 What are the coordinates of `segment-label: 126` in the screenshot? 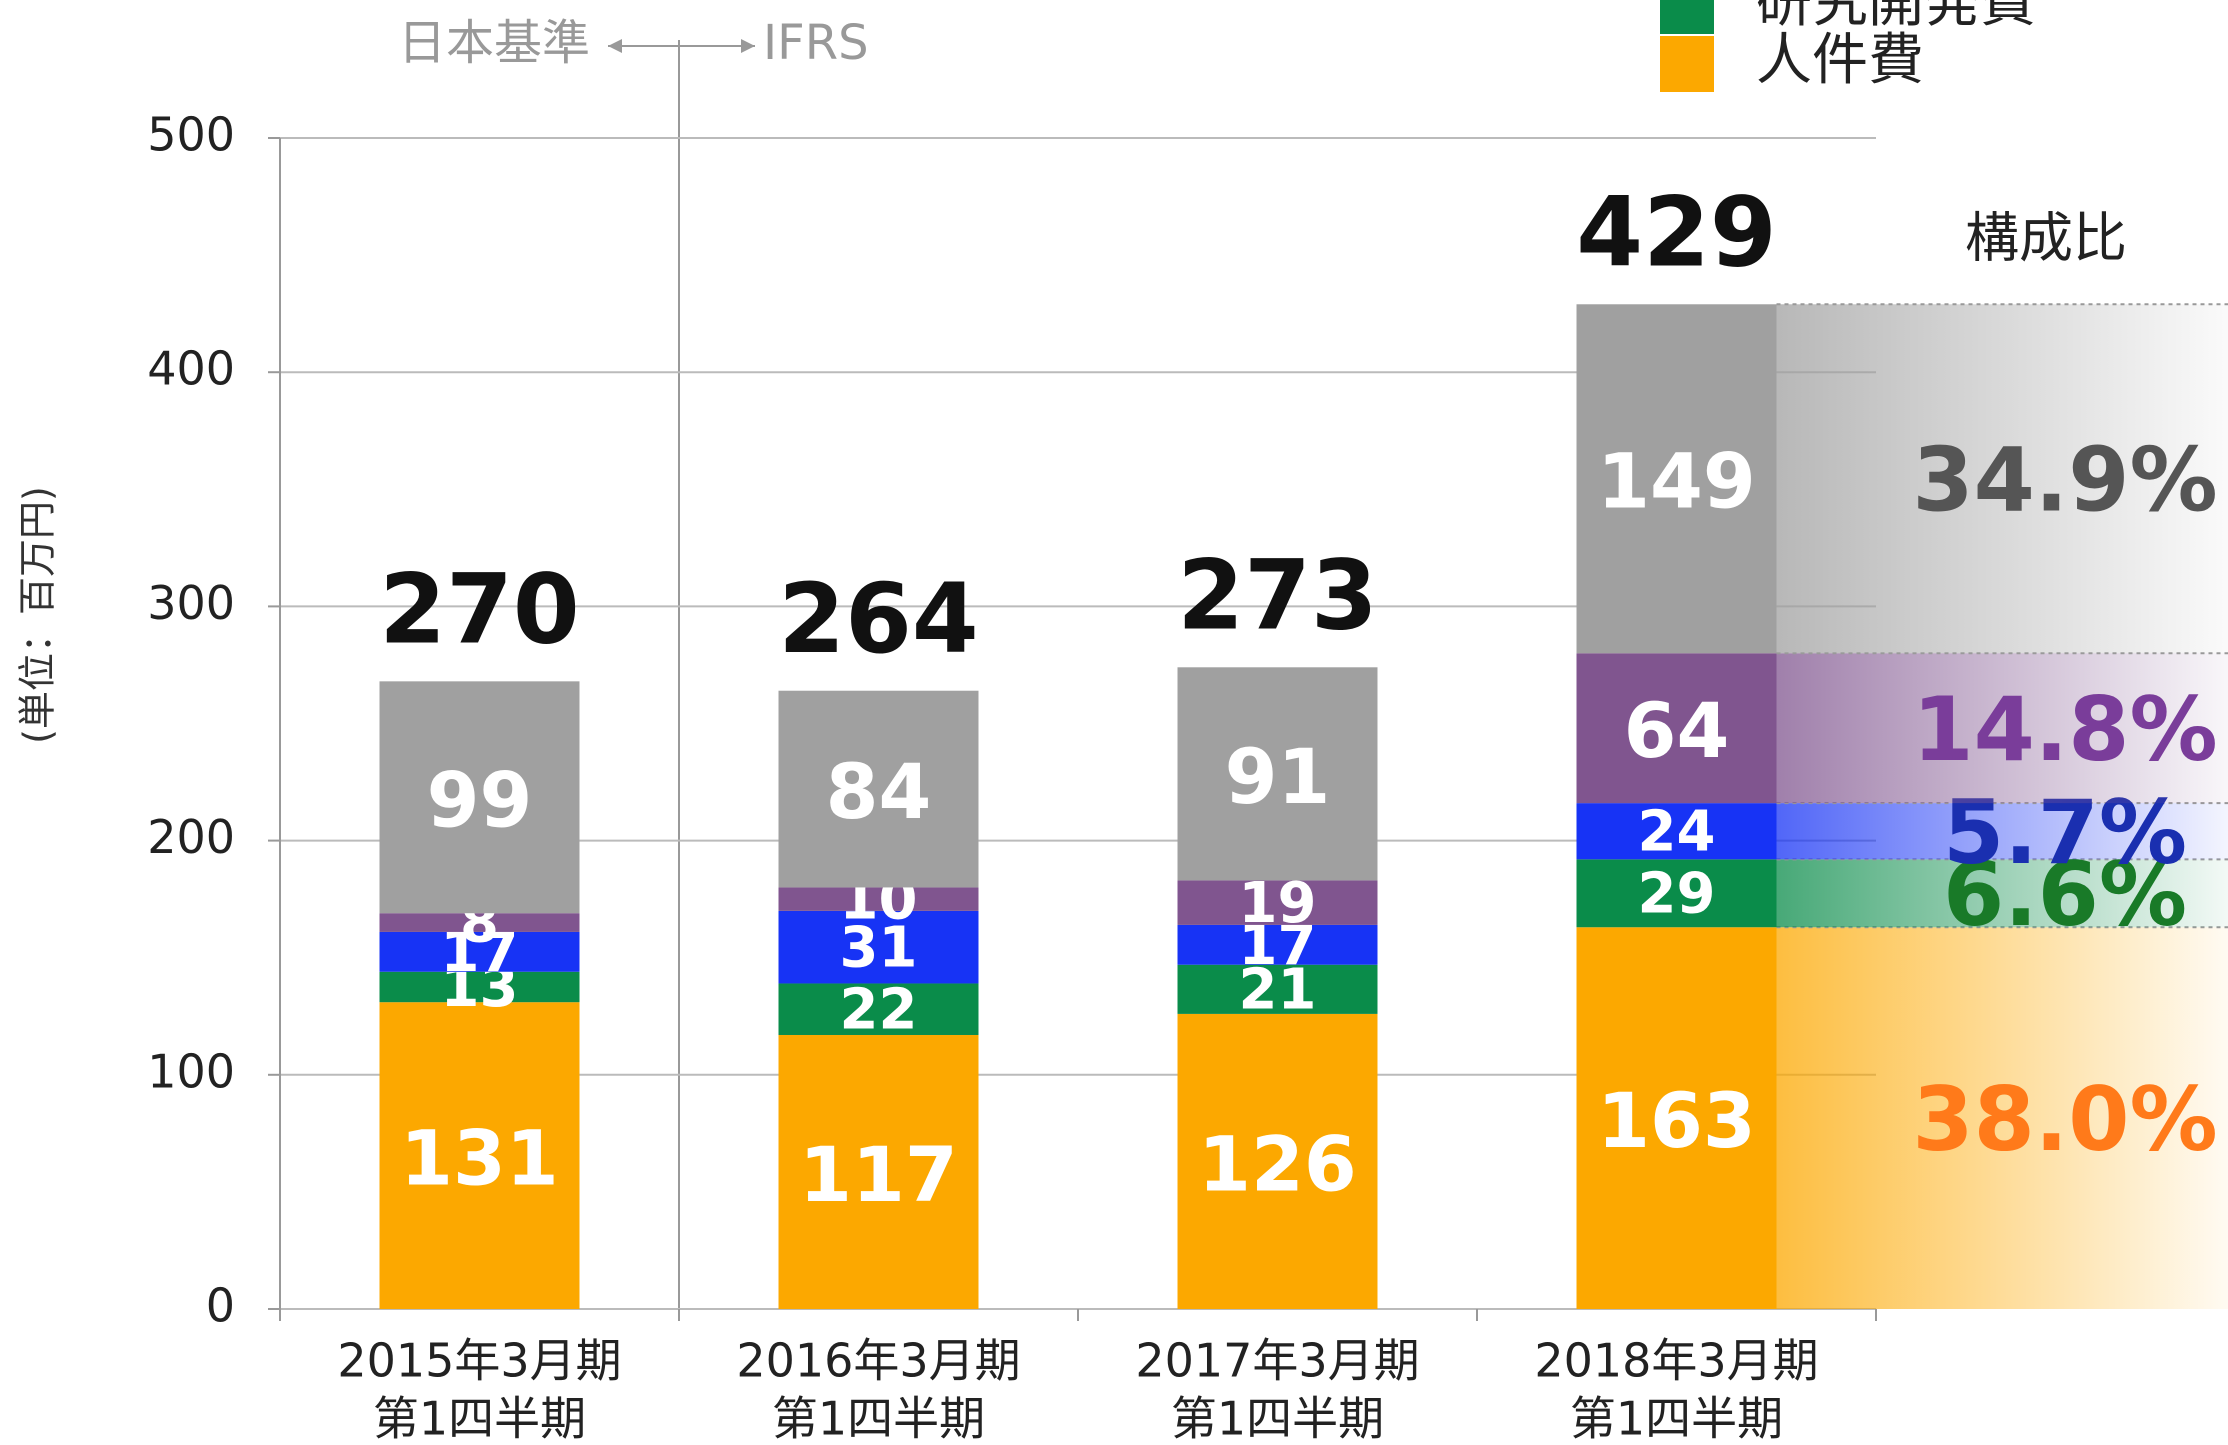 It's located at (1277, 1163).